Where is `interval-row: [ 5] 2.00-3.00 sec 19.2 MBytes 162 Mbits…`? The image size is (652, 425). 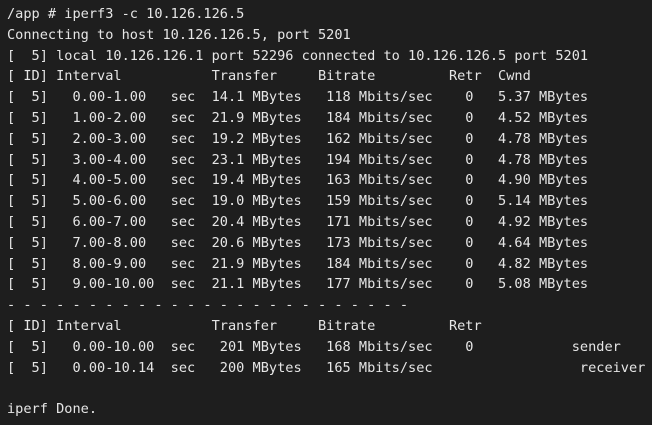 interval-row: [ 5] 2.00-3.00 sec 19.2 MBytes 162 Mbits… is located at coordinates (298, 138).